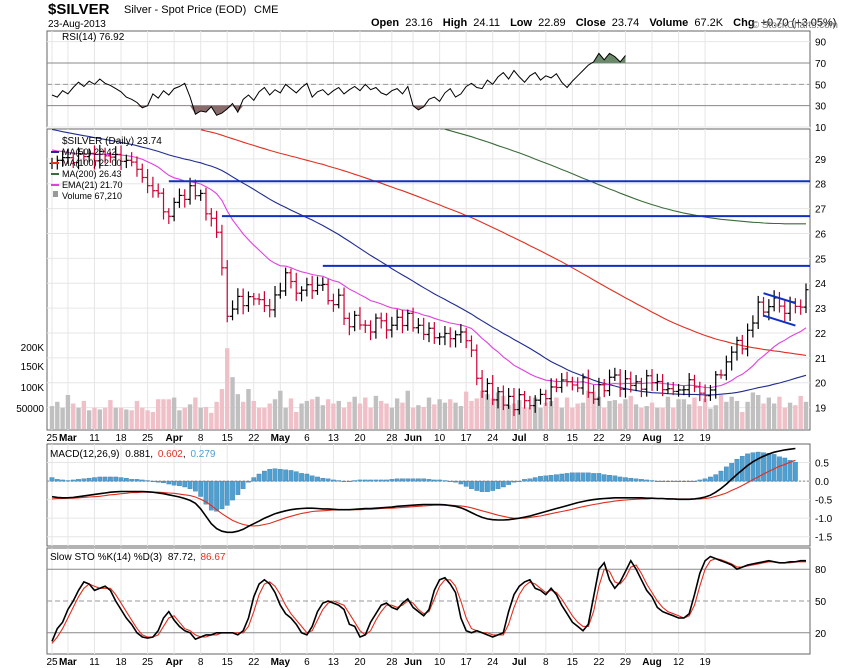 This screenshot has height=668, width=850. What do you see at coordinates (679, 662) in the screenshot?
I see `x-tick-label: 12` at bounding box center [679, 662].